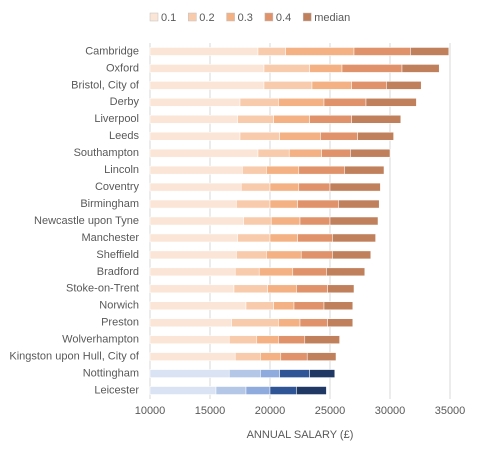  Describe the element at coordinates (122, 68) in the screenshot. I see `y-tick-label: Oxford` at that location.